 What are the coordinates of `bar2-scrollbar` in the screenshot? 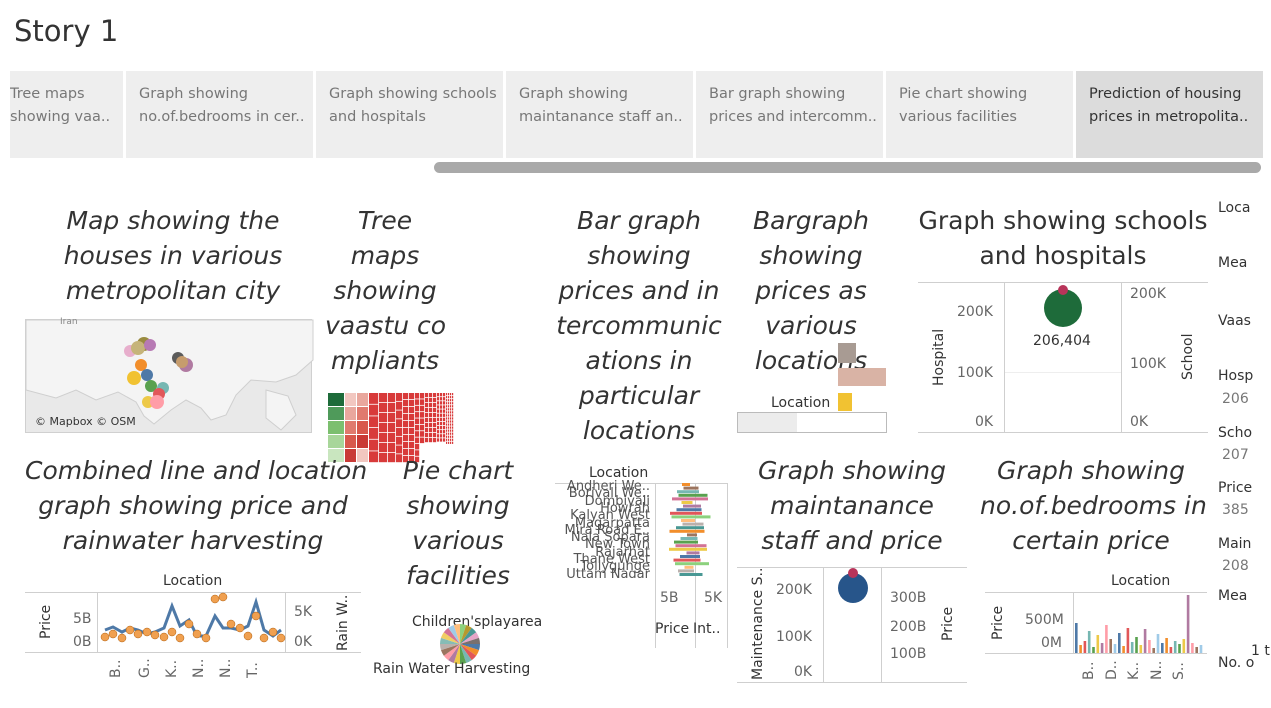 It's located at (812, 422).